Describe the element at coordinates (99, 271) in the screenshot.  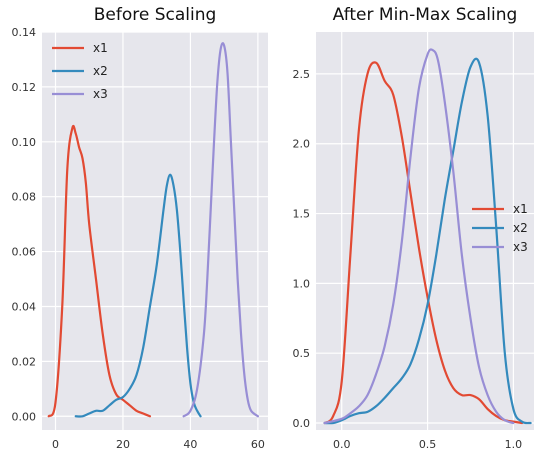
I see `left-curve-x1` at that location.